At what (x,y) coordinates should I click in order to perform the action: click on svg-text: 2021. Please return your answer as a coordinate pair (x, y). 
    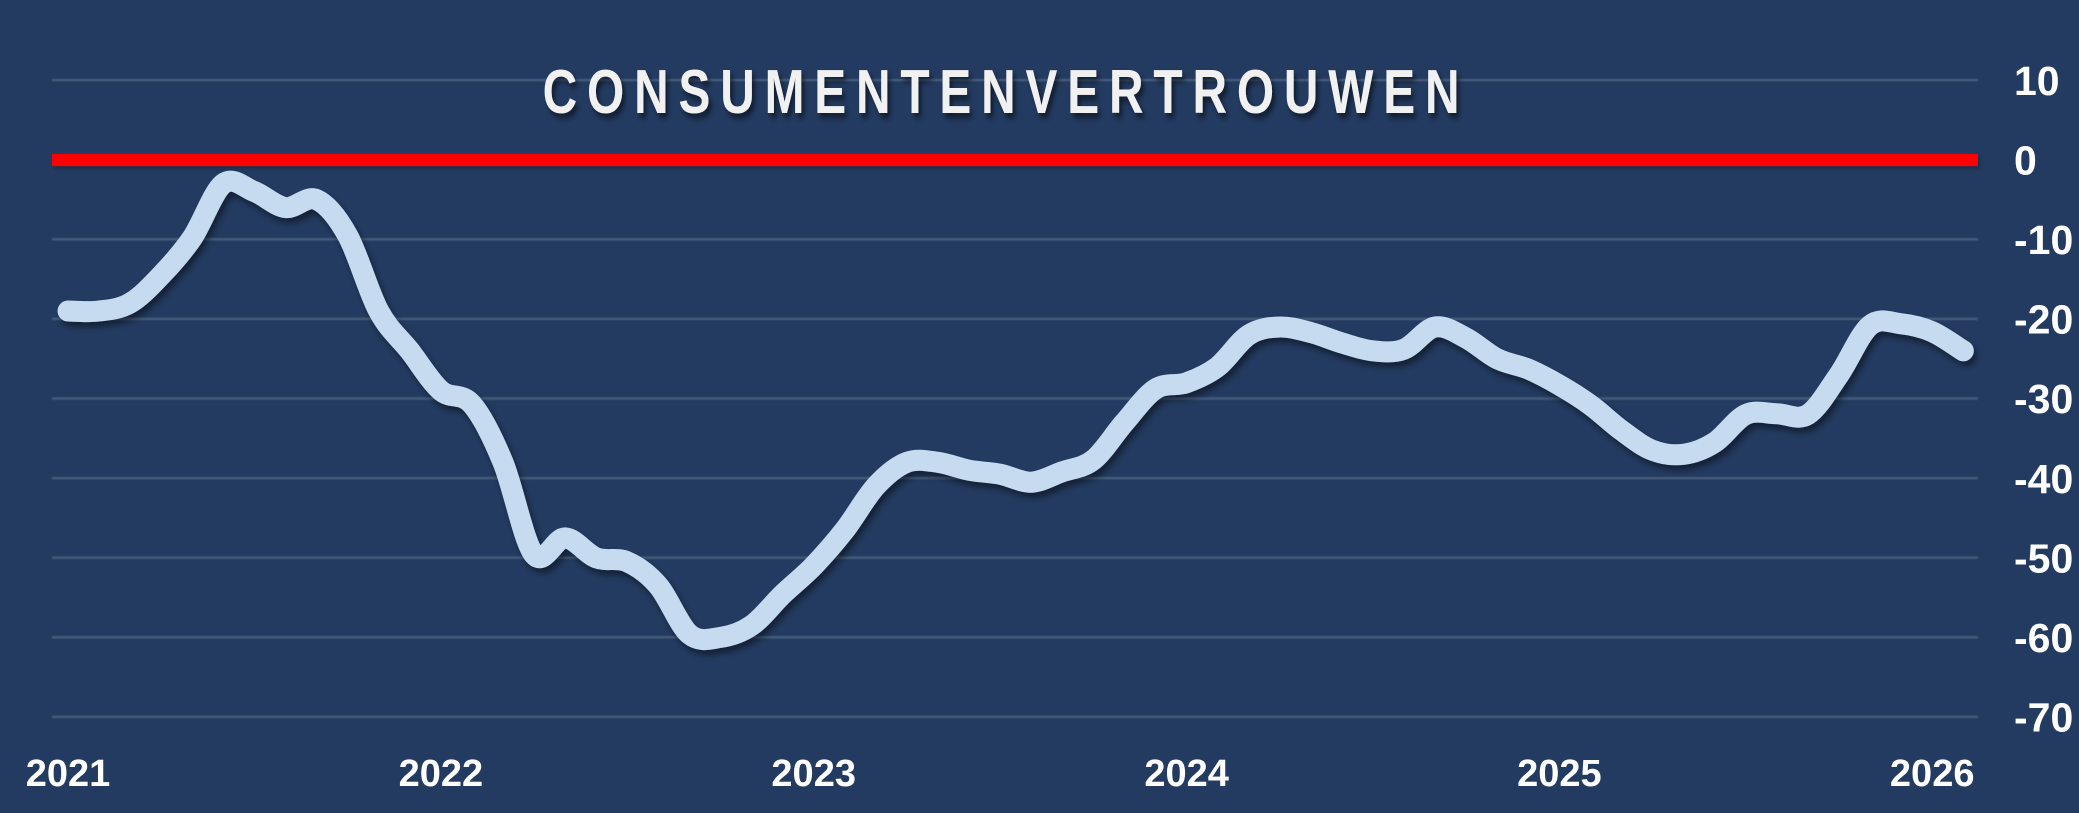
    Looking at the image, I should click on (68, 774).